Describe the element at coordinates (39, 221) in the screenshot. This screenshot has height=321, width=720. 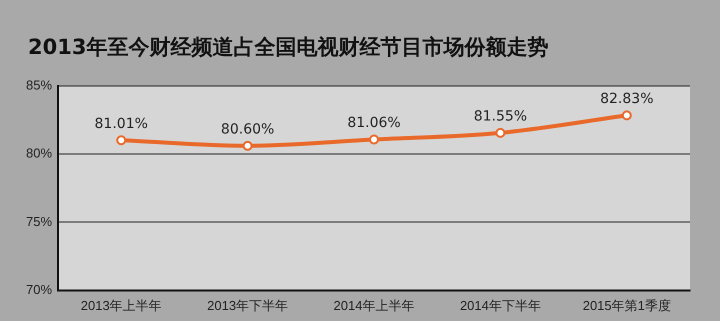
I see `y-tick-label: 75%` at that location.